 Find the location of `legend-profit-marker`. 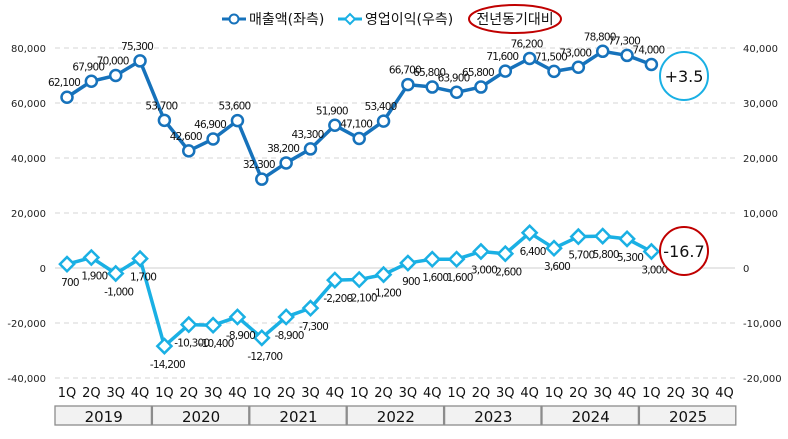

legend-profit-marker is located at coordinates (350, 19).